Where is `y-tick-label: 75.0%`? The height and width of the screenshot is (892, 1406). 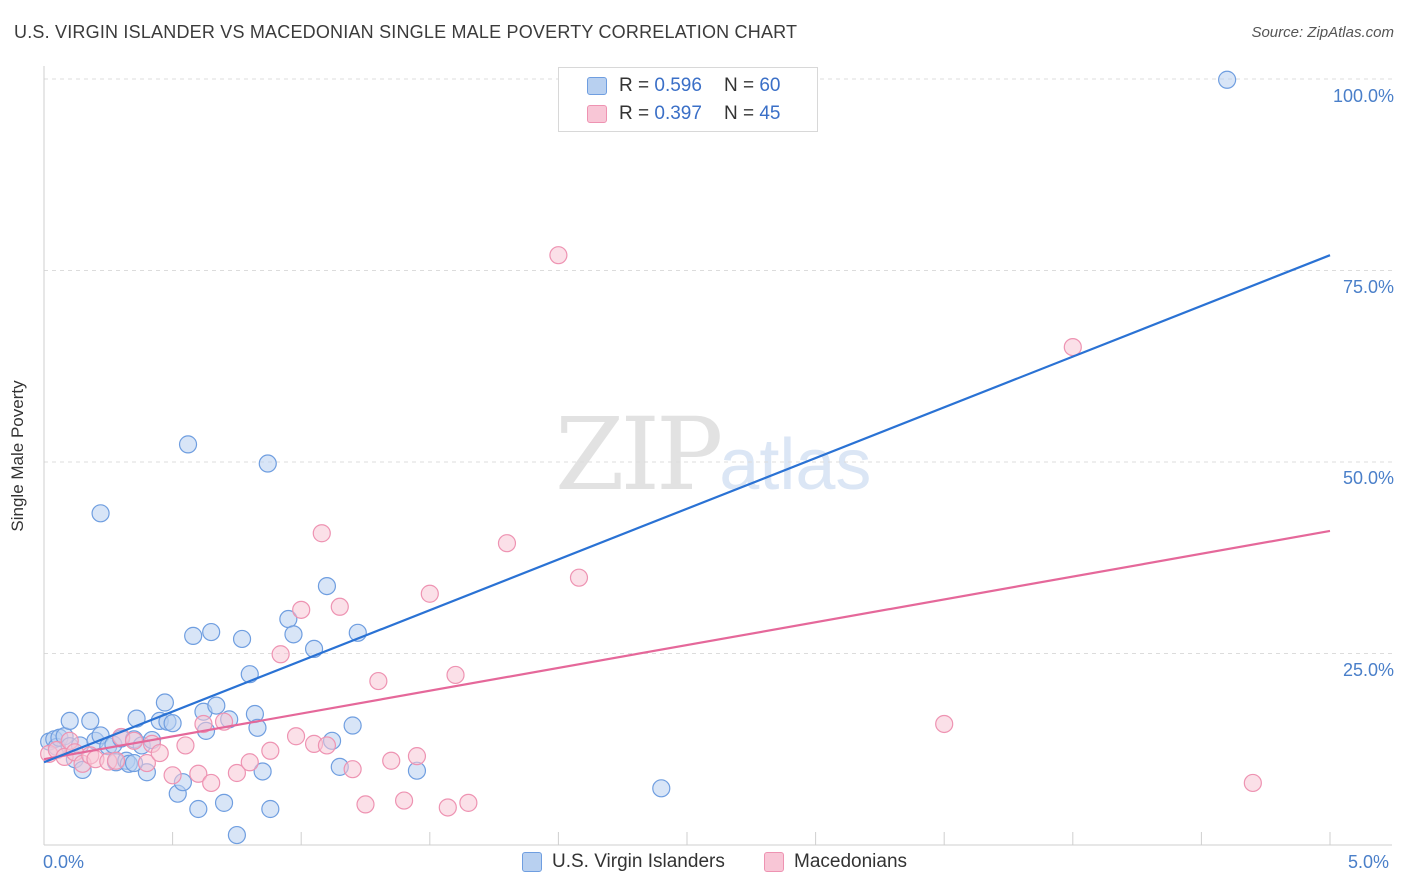 y-tick-label: 75.0% is located at coordinates (1368, 287).